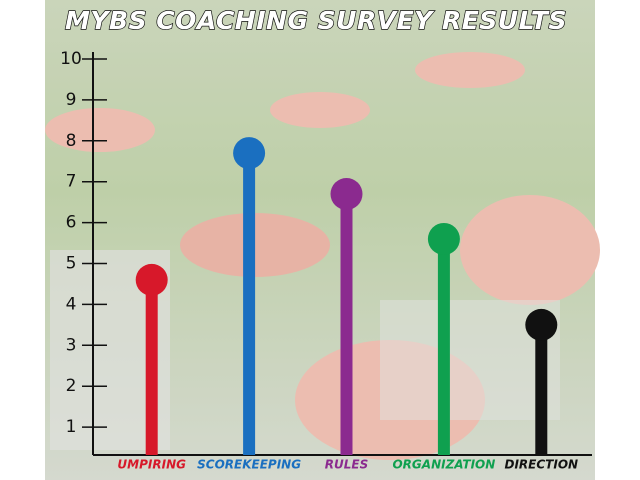  I want to click on y-tick-label: 3, so click(71, 345).